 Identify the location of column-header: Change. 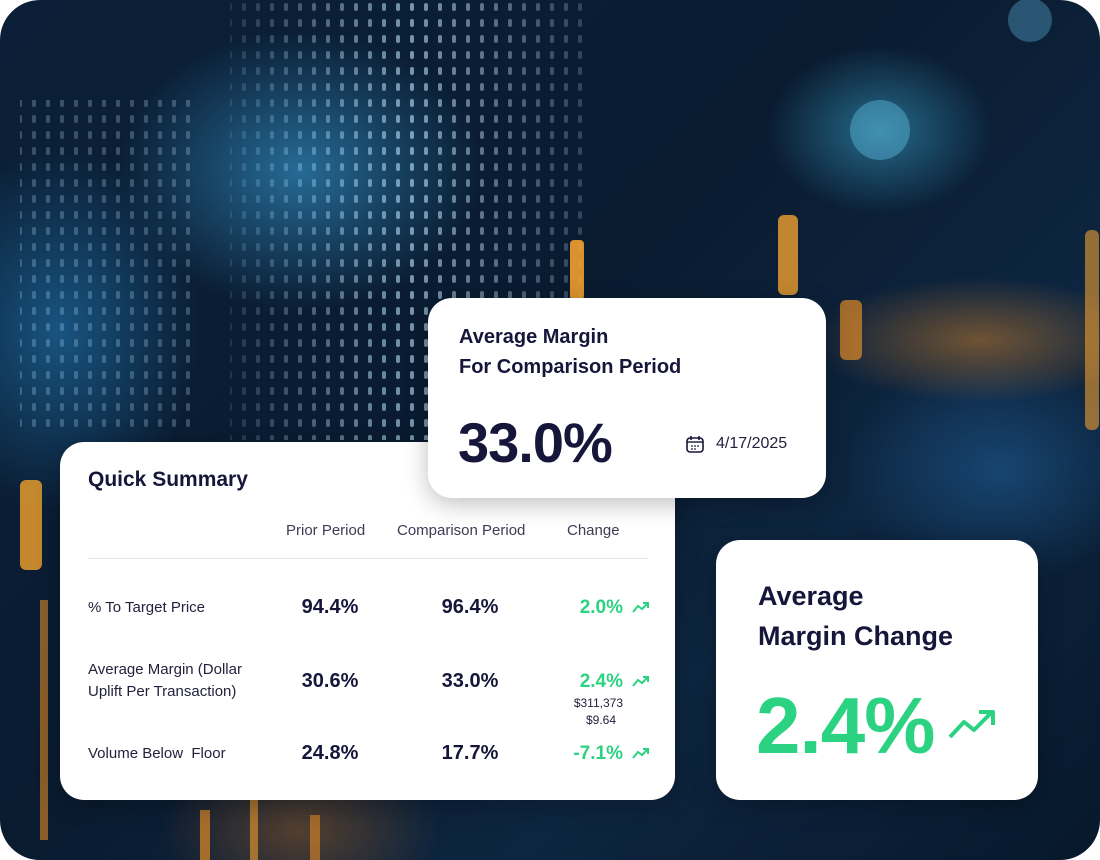
(593, 530).